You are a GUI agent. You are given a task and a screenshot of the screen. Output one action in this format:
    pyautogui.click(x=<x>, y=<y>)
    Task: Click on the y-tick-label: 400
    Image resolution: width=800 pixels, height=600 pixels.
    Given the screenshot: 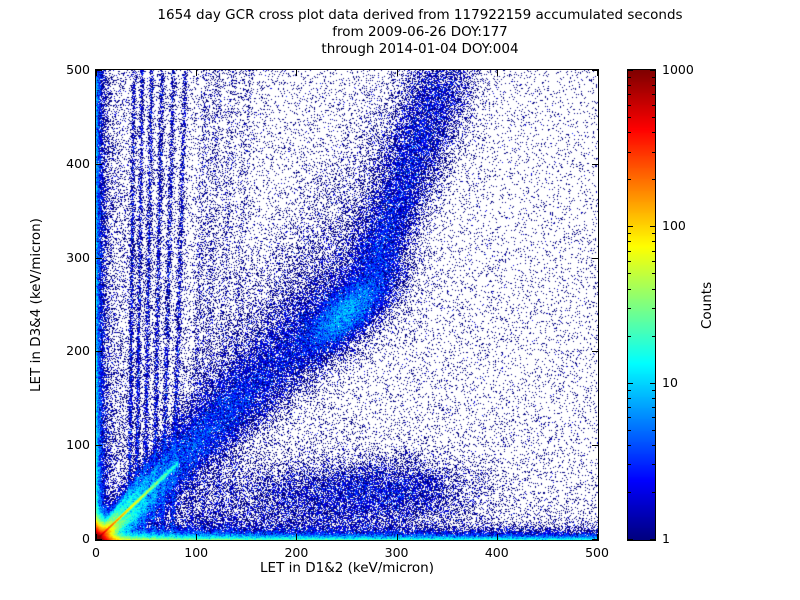 What is the action you would take?
    pyautogui.click(x=78, y=163)
    